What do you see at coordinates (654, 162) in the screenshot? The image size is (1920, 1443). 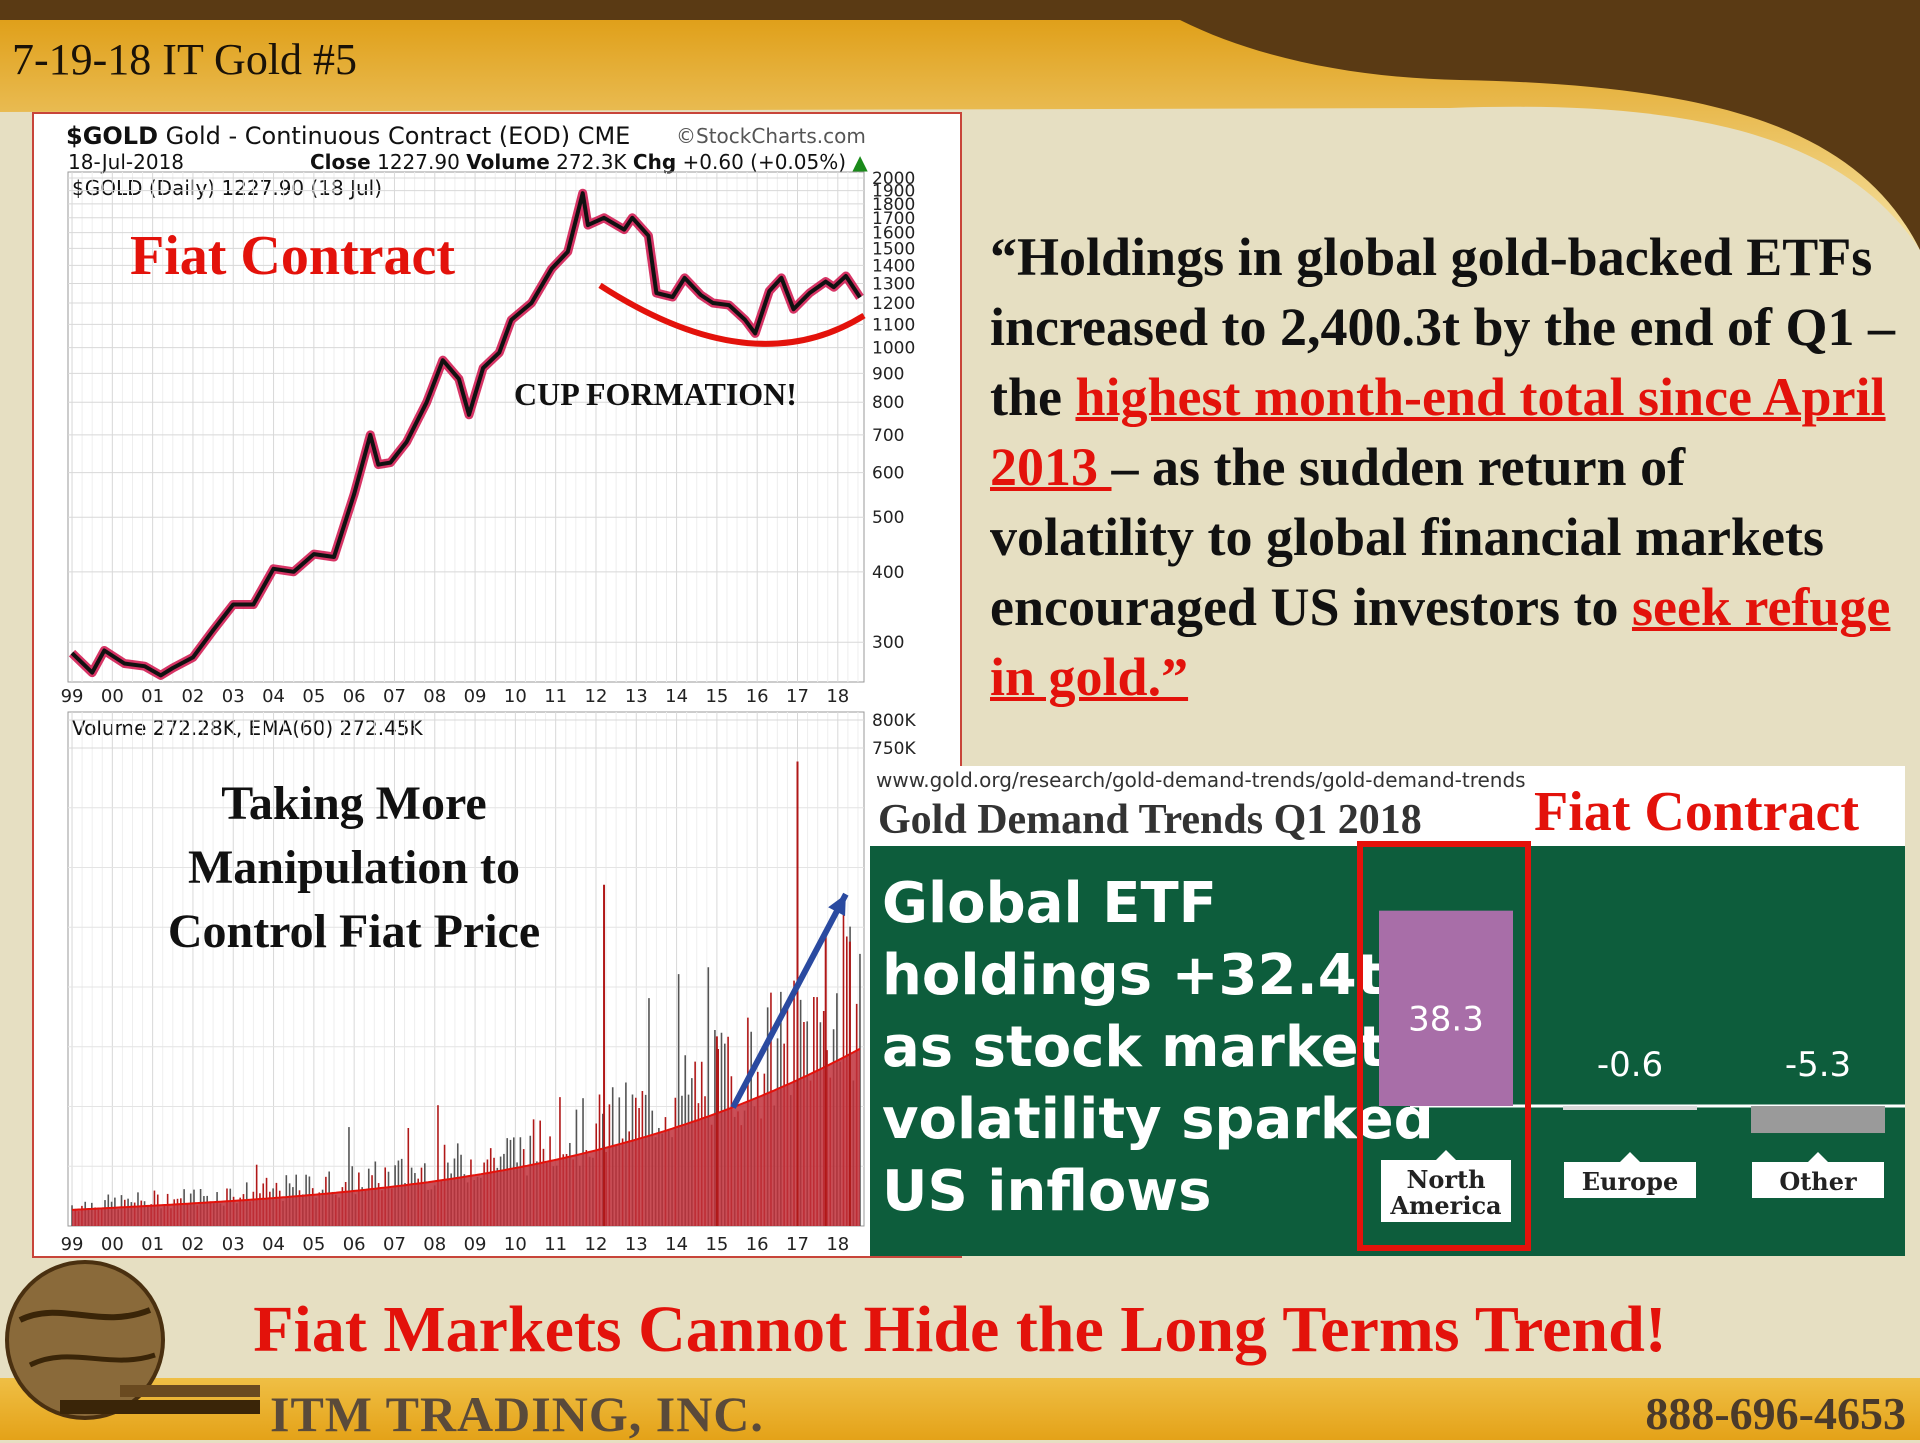 I see `chg-label: Chg` at bounding box center [654, 162].